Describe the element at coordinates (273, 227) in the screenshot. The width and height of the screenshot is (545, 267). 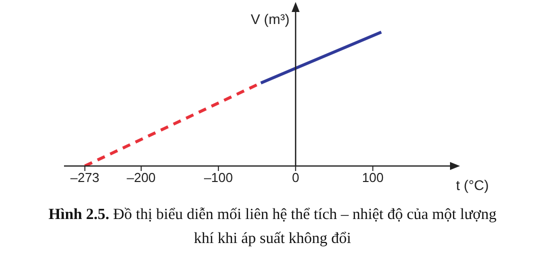
I see `text: Hình 2.5. Đồ thị biểu diễn mối liên hệ thể tích – nhiệt độ của một lượng khí khi áp suất không đổi` at that location.